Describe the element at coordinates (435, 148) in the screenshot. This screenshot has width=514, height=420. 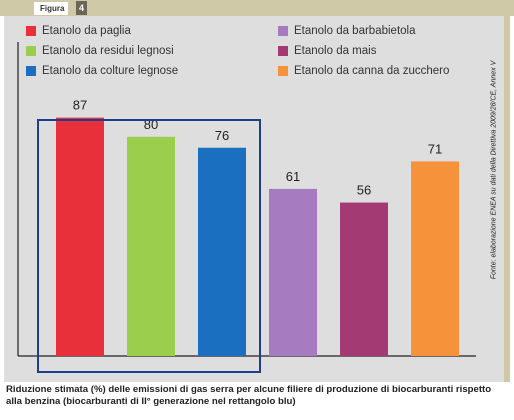
I see `data-label: 71` at that location.